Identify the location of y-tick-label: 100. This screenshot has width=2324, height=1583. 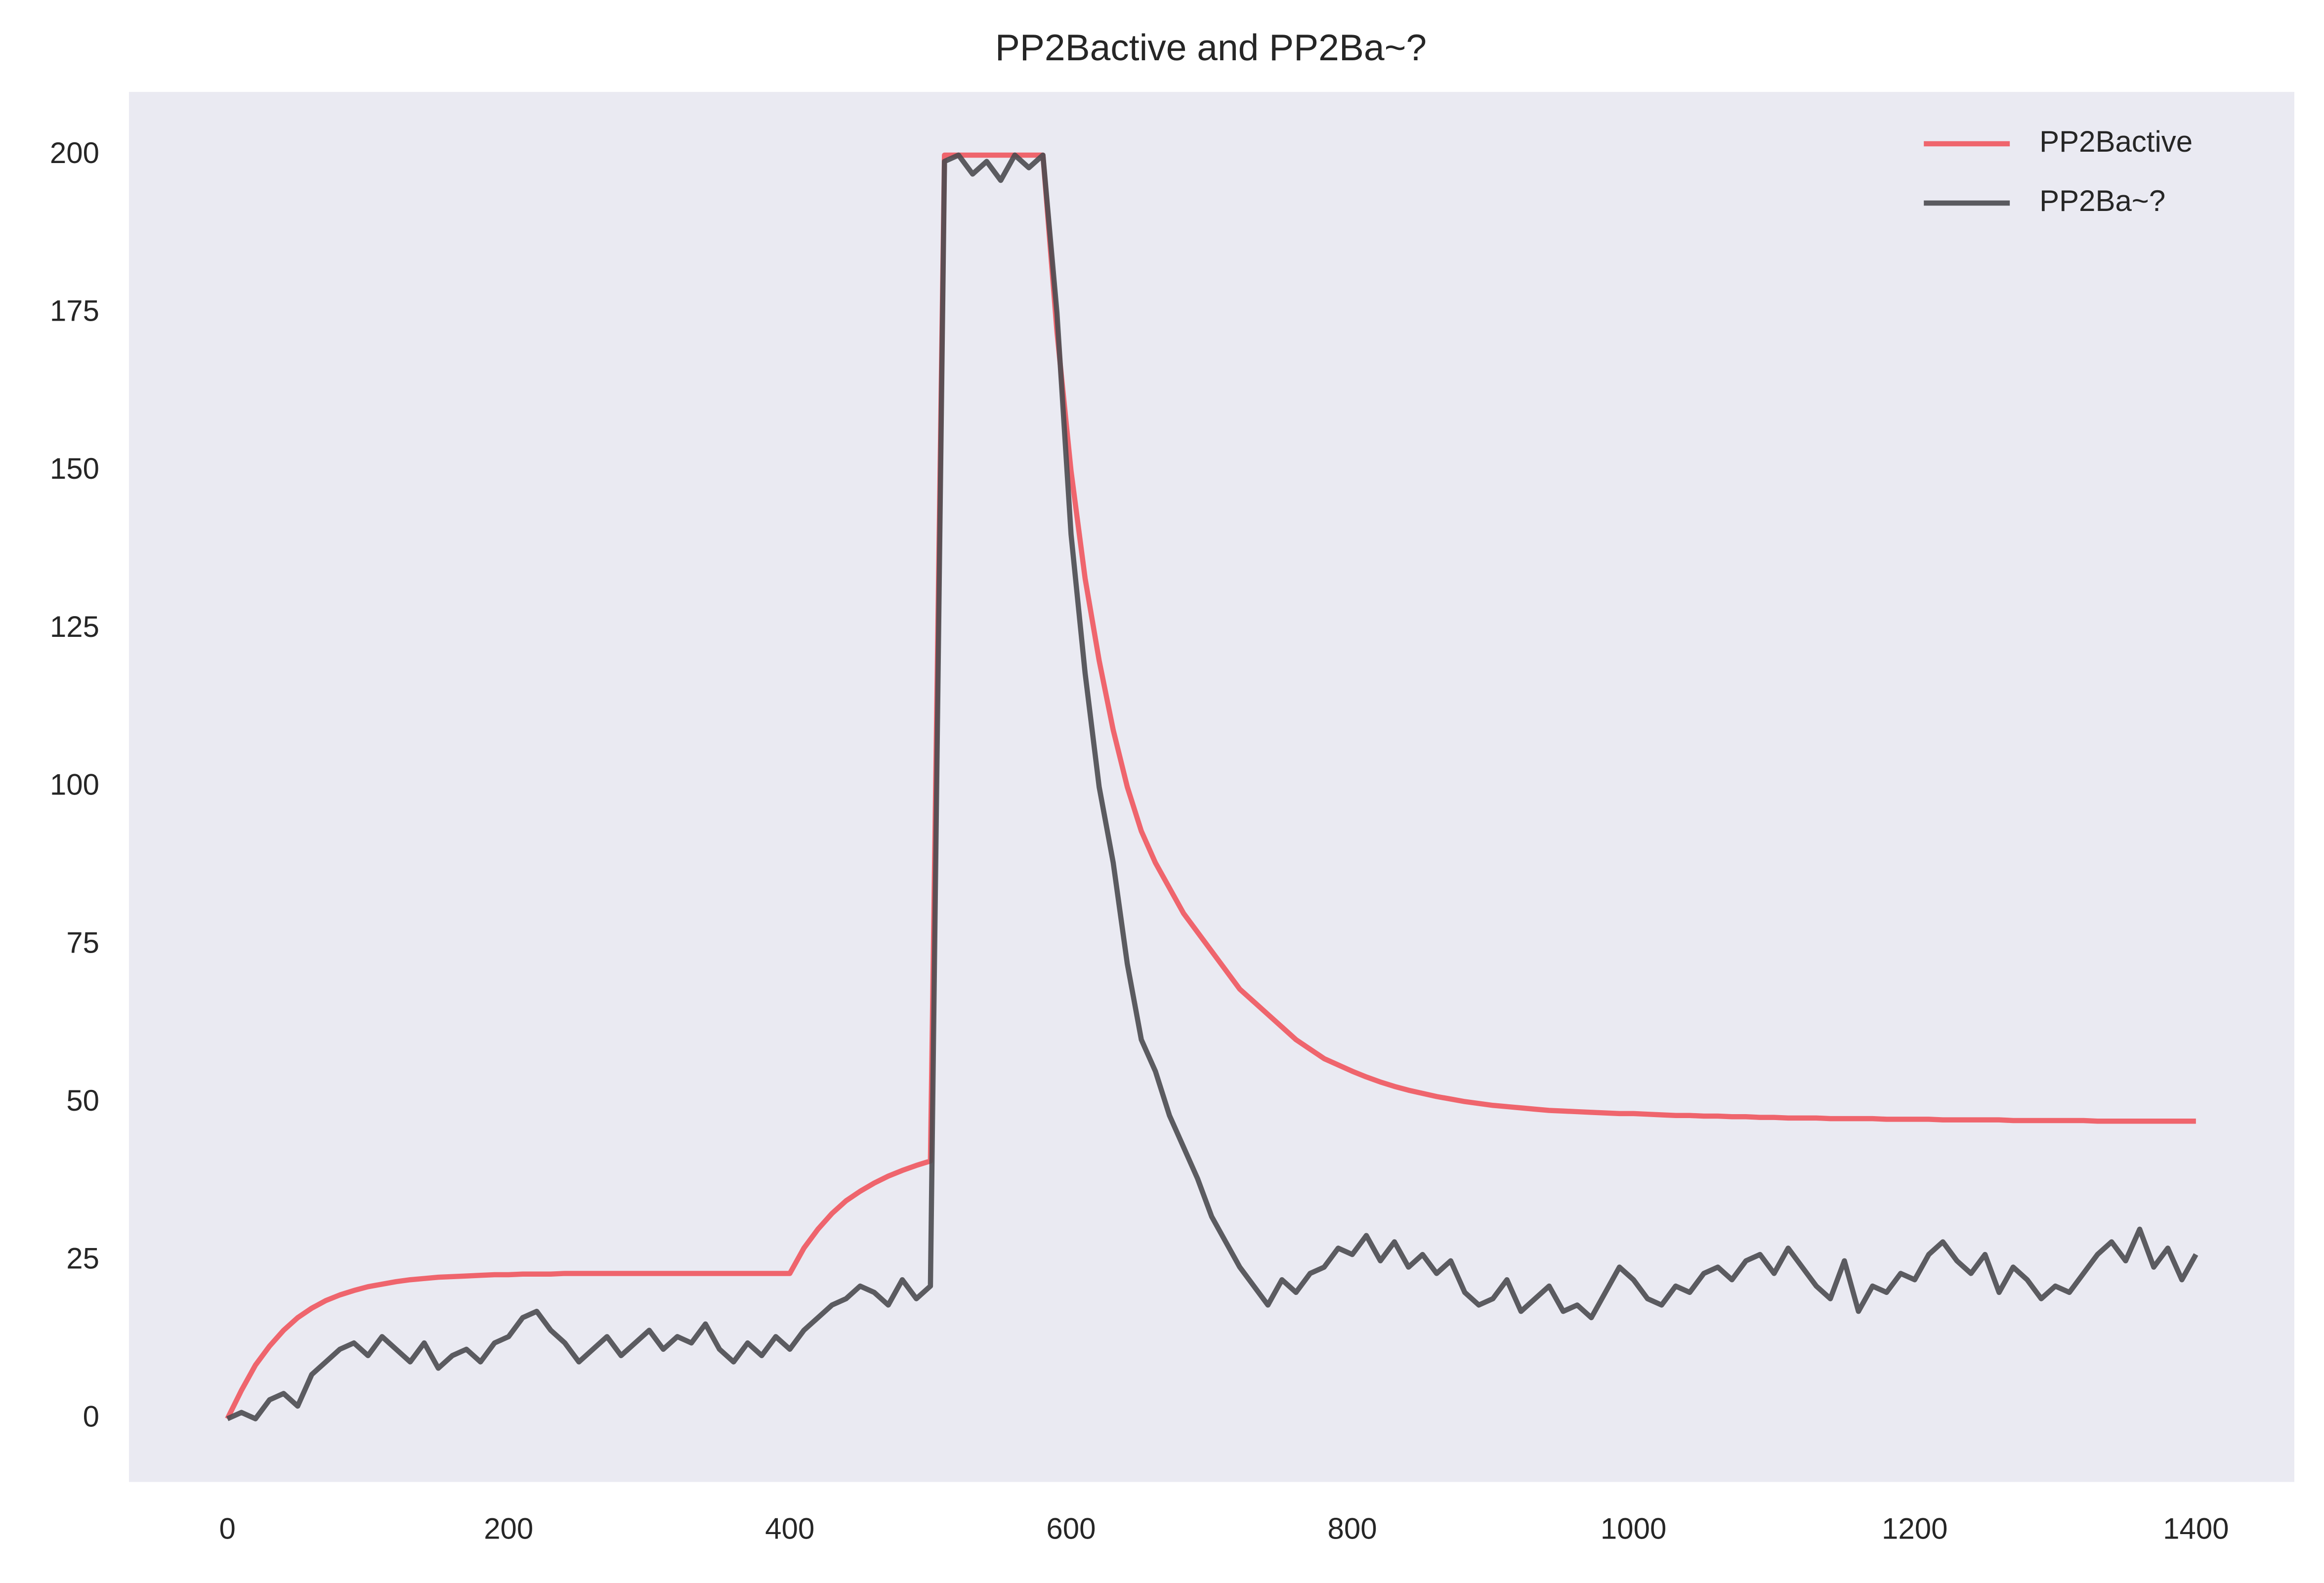
(74, 784).